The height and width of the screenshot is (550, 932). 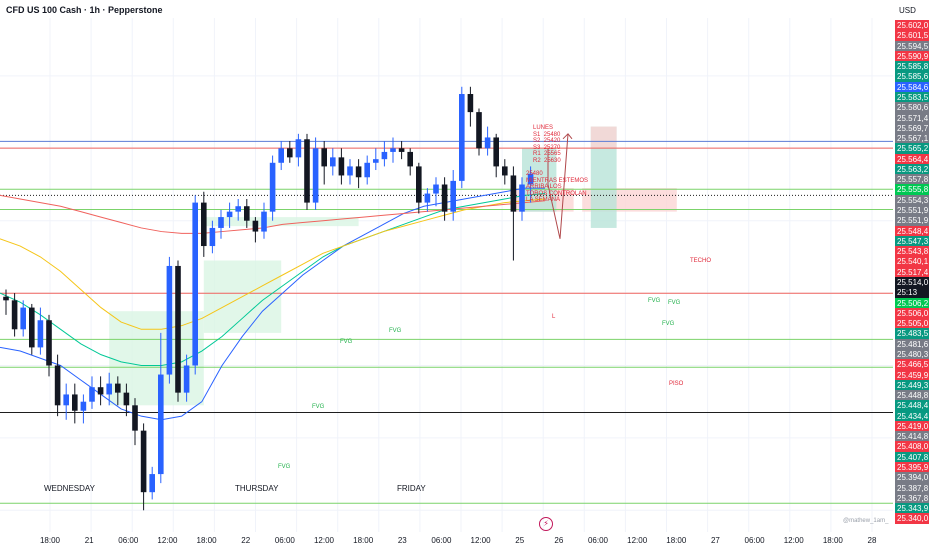 I want to click on time-tick-label: 25, so click(x=520, y=540).